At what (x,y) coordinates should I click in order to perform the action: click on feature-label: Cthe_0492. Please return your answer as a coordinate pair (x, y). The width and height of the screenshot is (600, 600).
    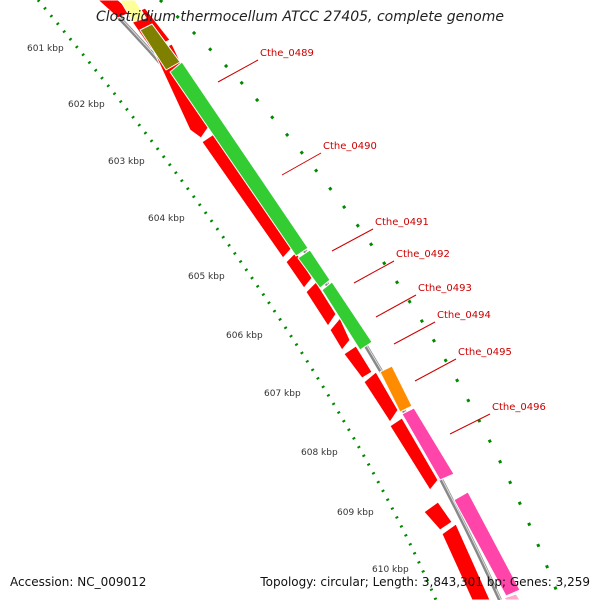
    Looking at the image, I should click on (423, 254).